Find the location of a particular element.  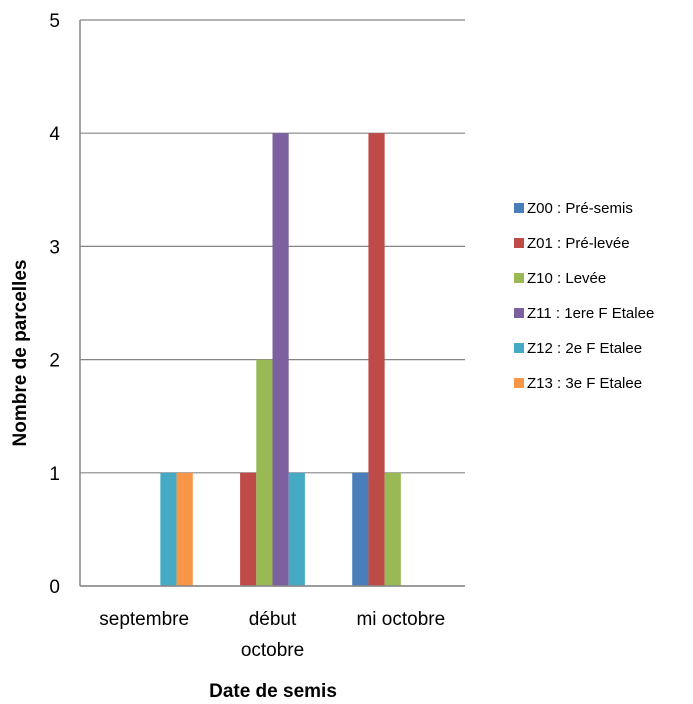

x-tick-label: mi octobre is located at coordinates (400, 619).